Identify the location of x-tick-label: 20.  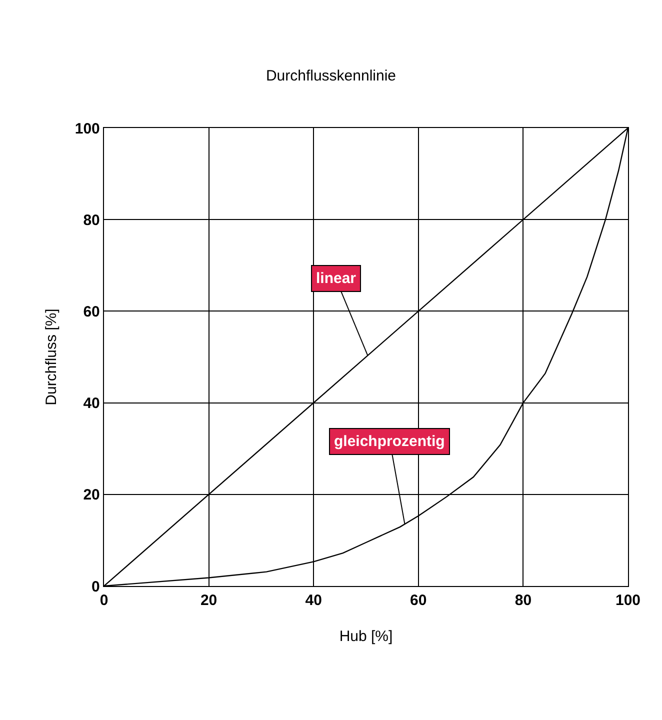
(209, 601).